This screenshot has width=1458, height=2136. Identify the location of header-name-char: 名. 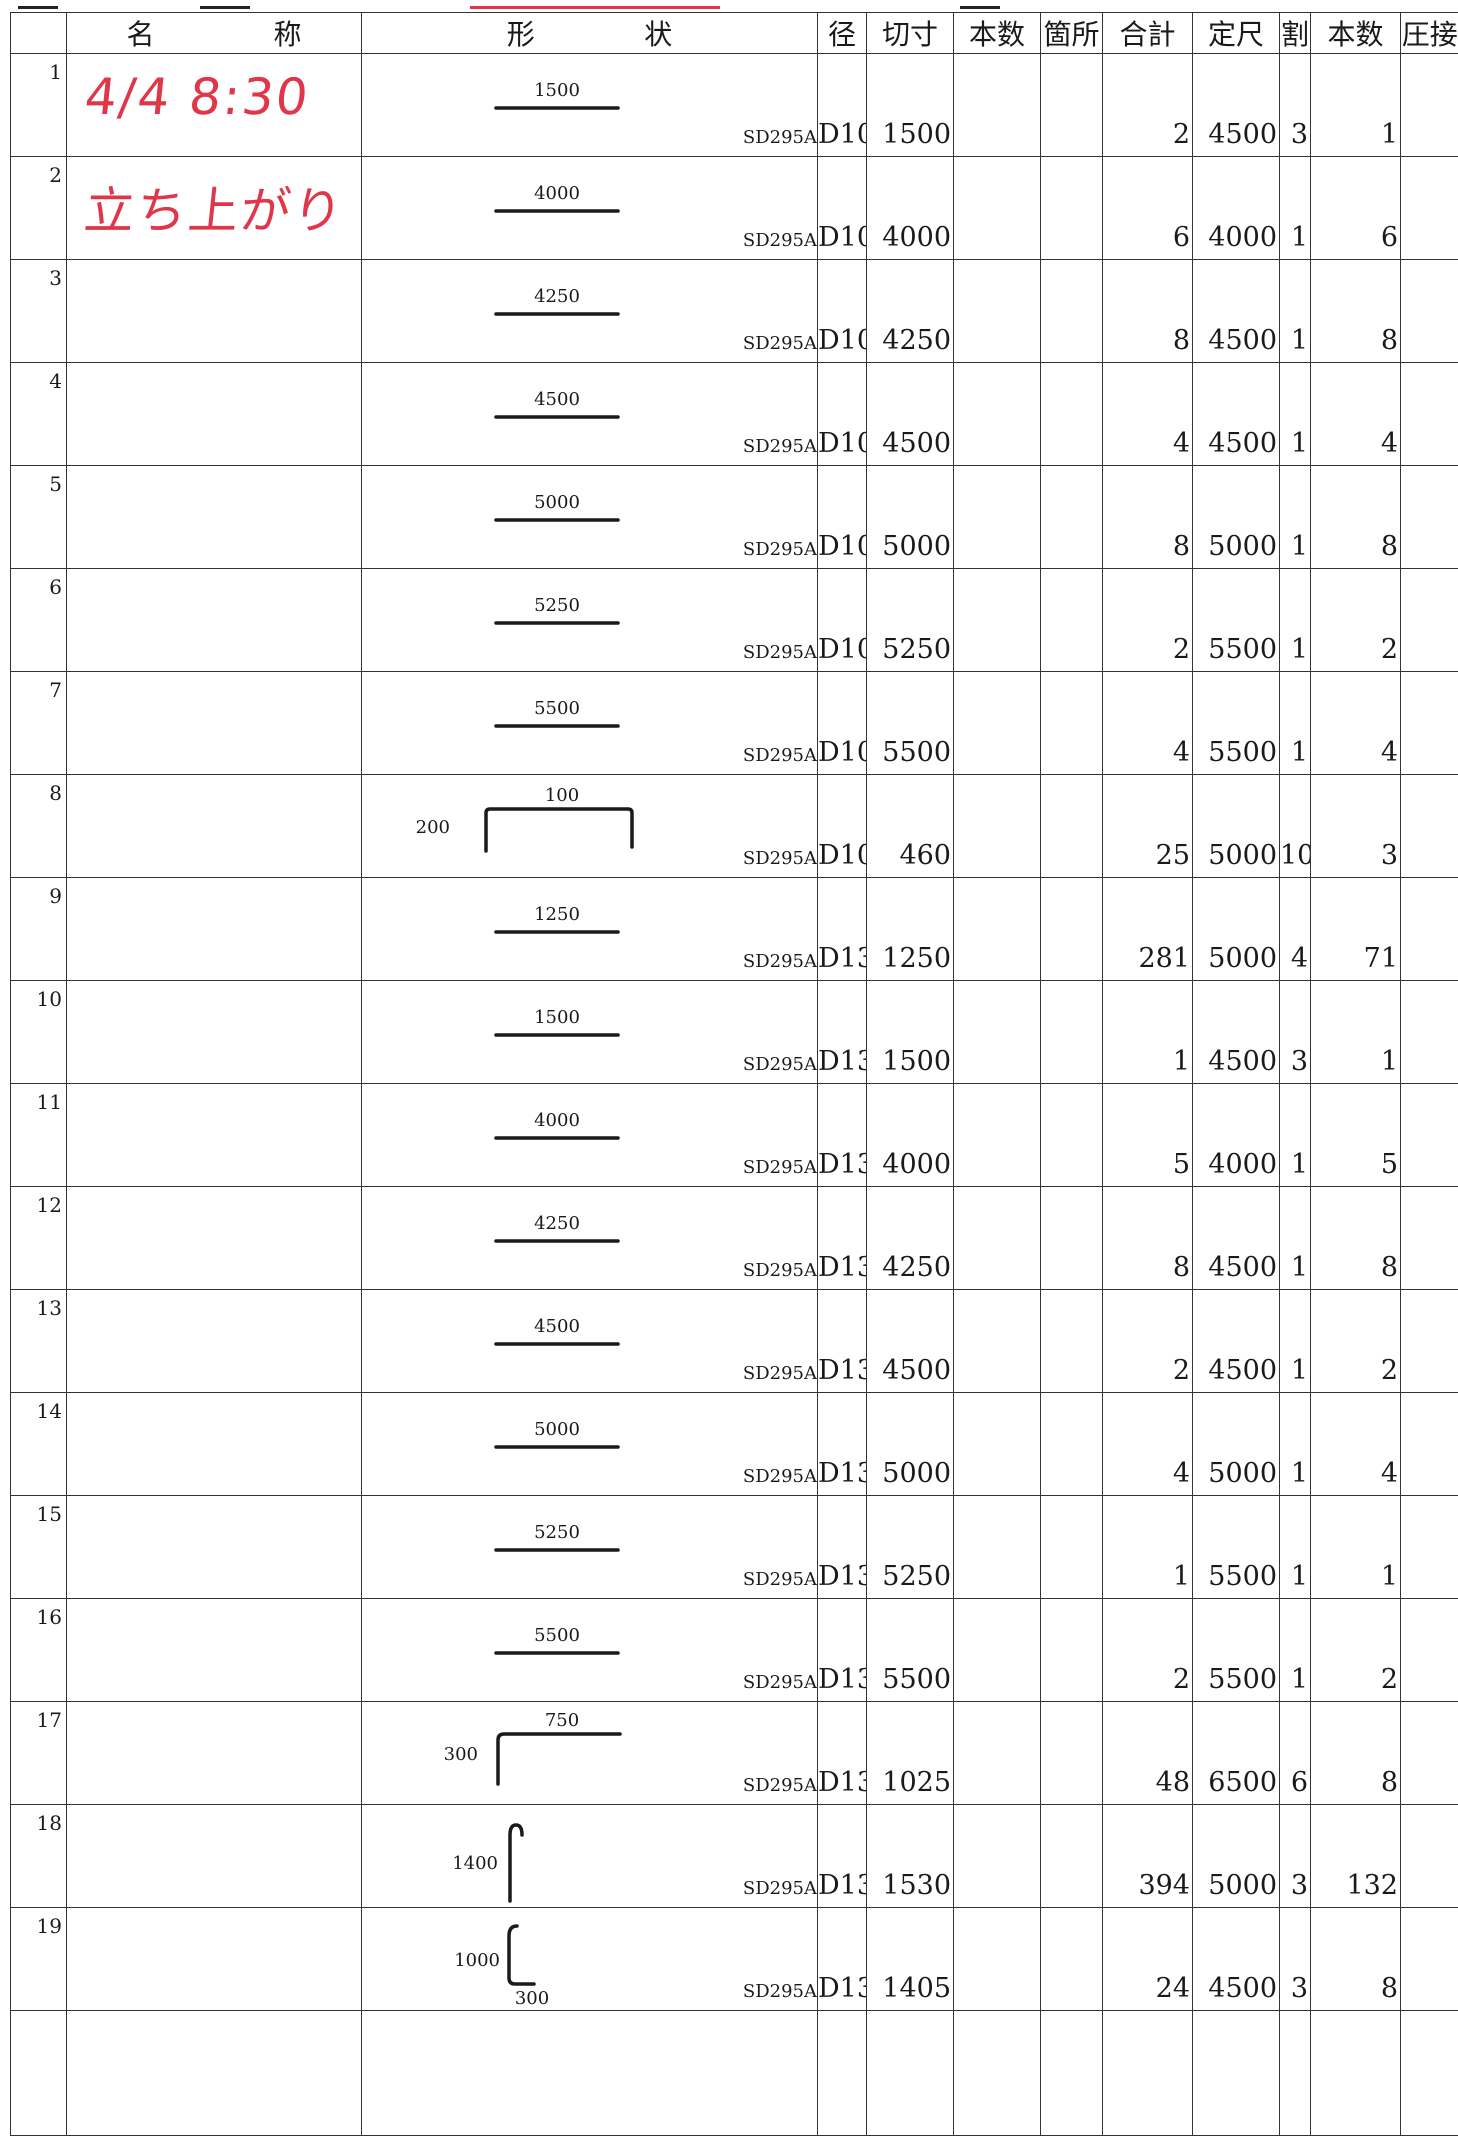
(140, 33).